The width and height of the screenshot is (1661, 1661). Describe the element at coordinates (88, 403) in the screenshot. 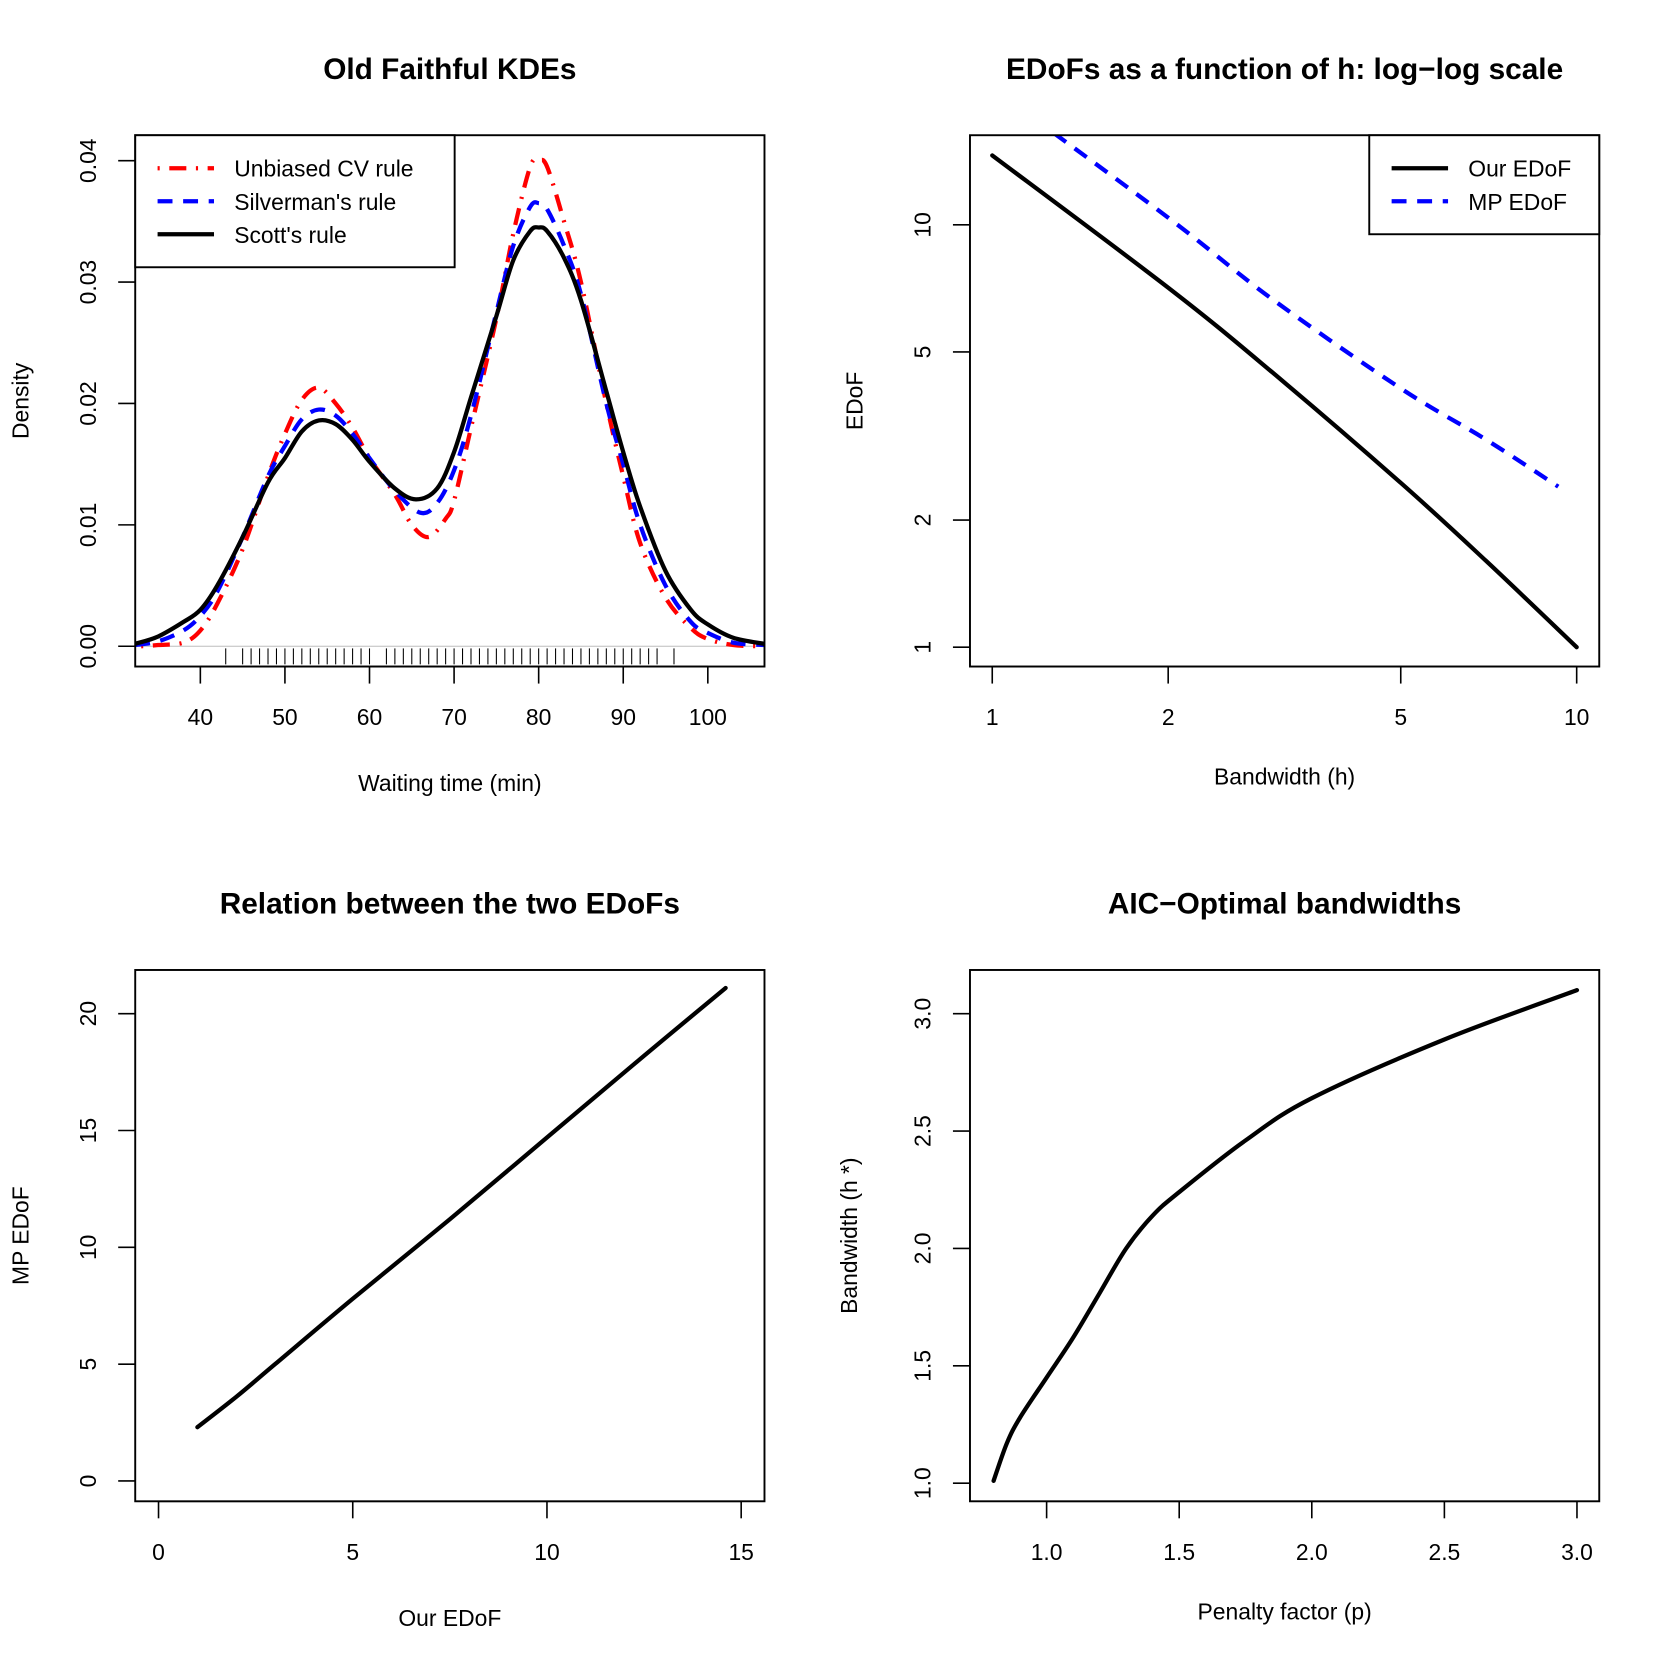

I see `y-tick-label: 0.02` at that location.